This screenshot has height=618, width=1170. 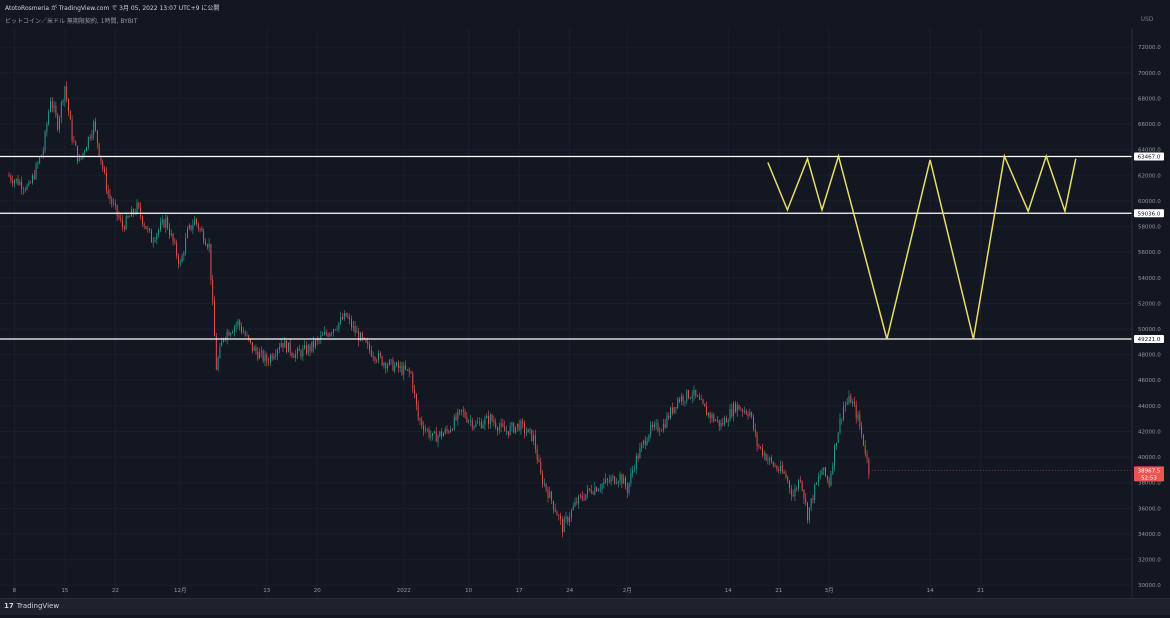 What do you see at coordinates (1149, 478) in the screenshot?
I see `countdown-label: 52:53` at bounding box center [1149, 478].